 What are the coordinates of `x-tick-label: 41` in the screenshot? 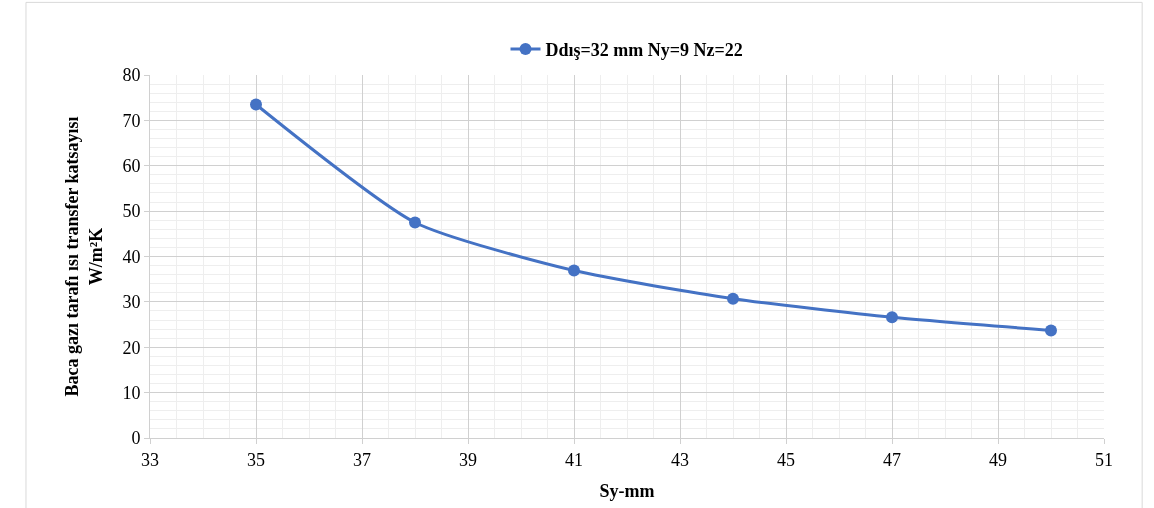 It's located at (574, 459).